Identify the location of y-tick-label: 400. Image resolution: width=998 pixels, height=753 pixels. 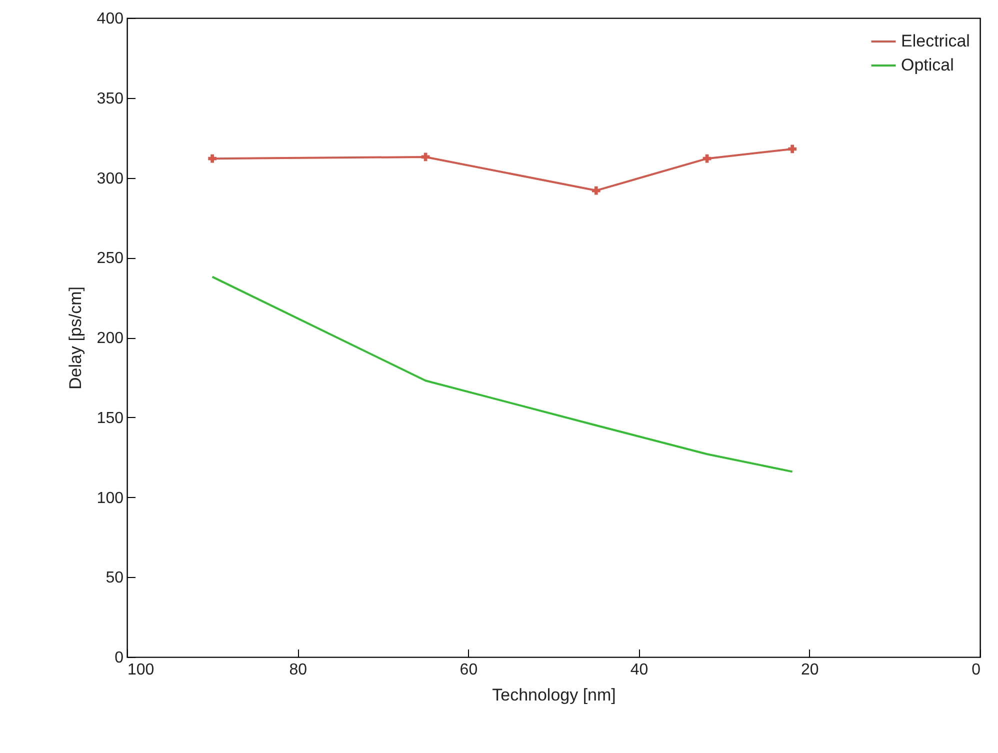
(110, 19).